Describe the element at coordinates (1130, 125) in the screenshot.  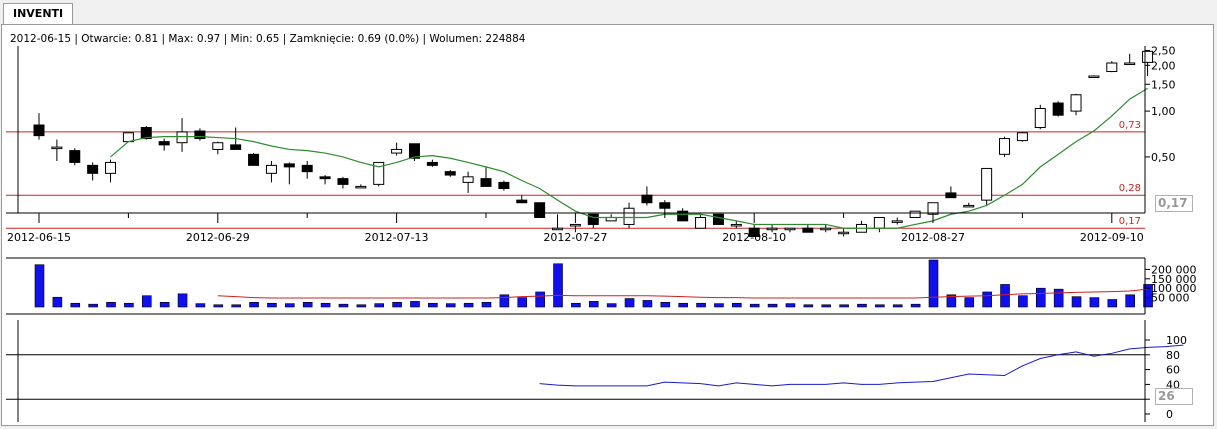
I see `level-label: 0,73` at that location.